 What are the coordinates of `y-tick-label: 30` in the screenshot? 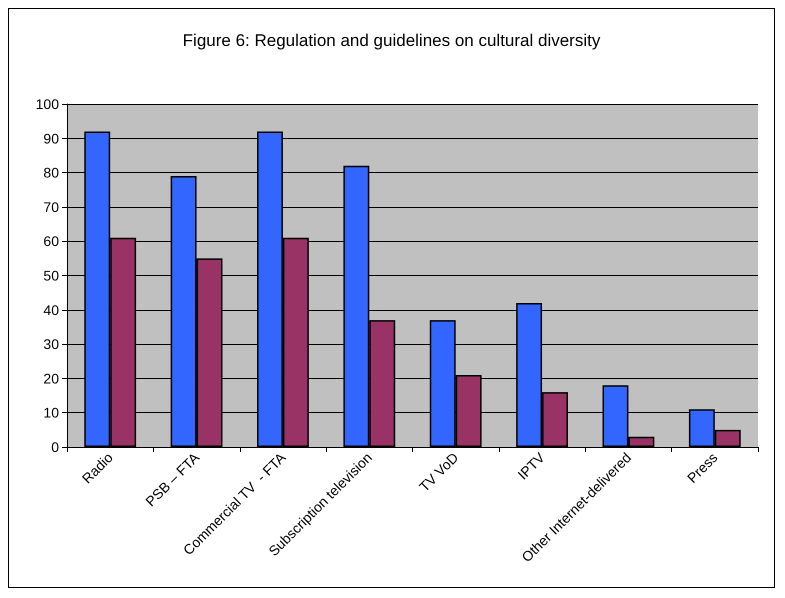 It's located at (51, 344).